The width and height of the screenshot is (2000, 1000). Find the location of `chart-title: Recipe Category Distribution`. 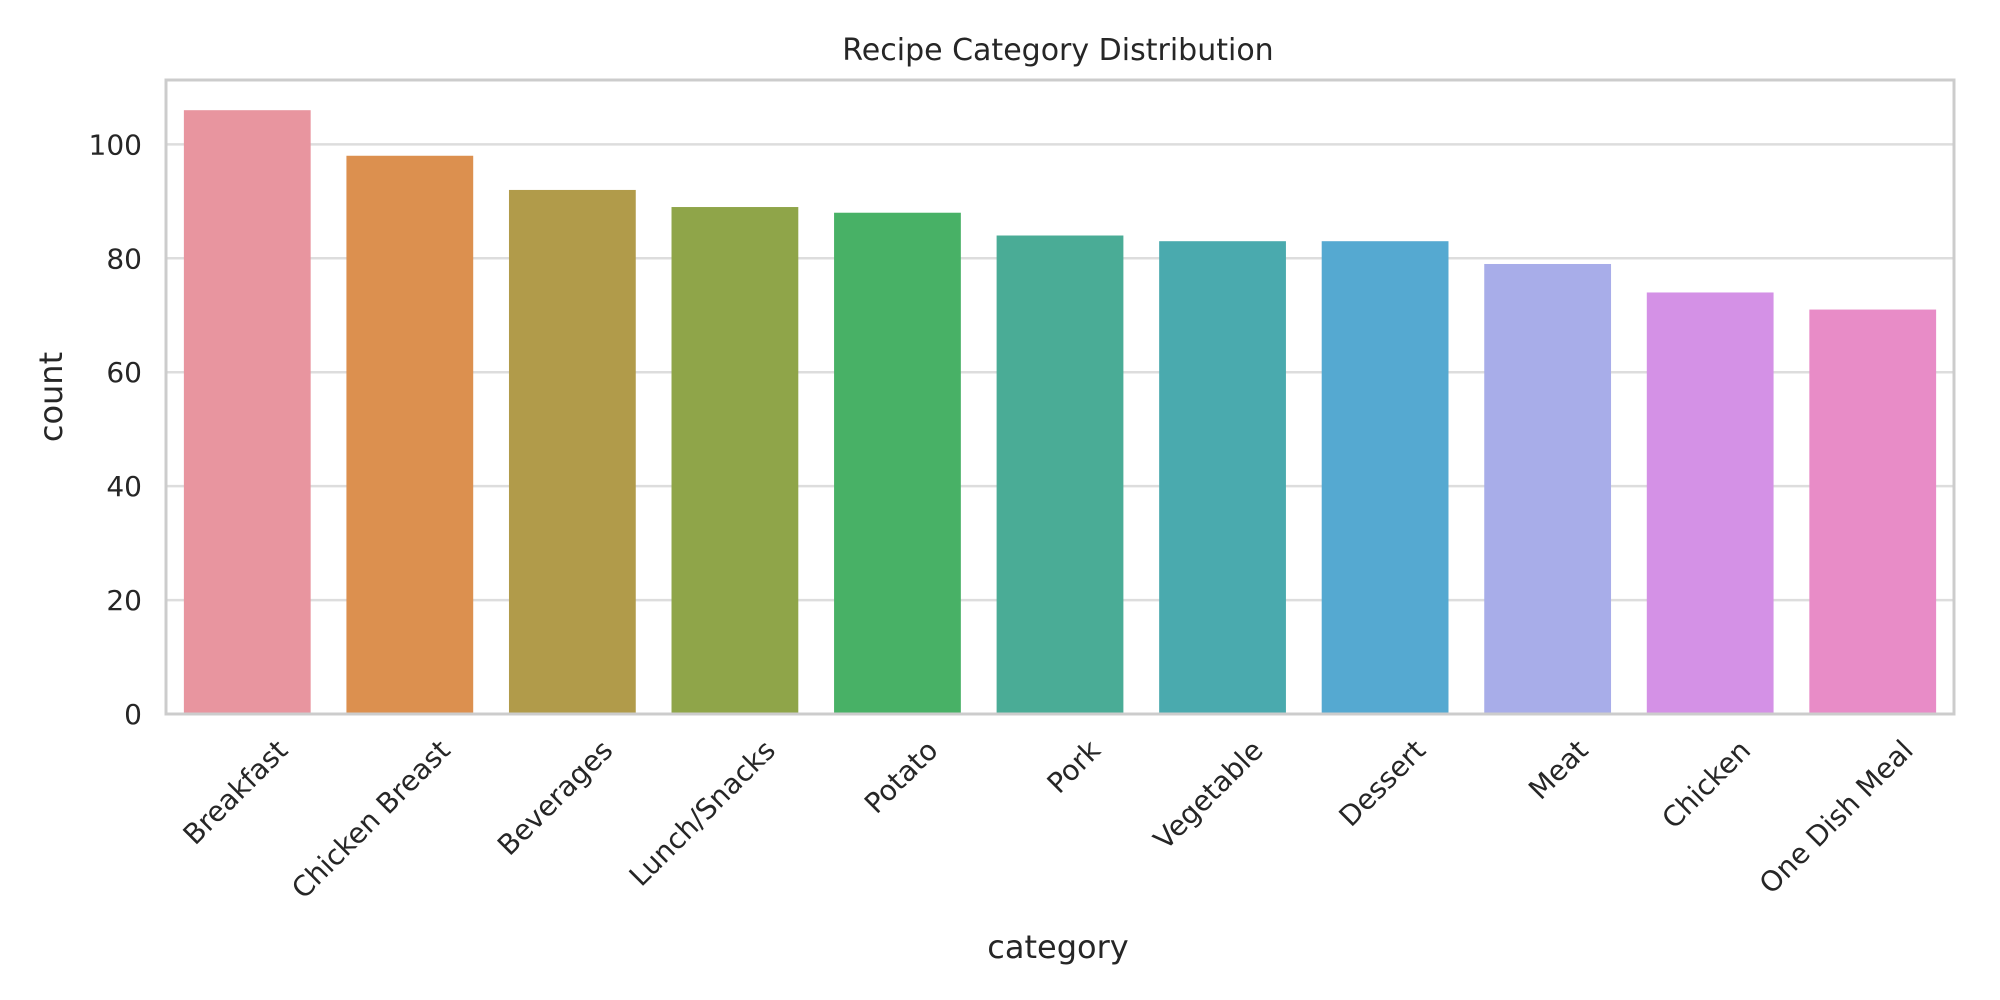

chart-title: Recipe Category Distribution is located at coordinates (1057, 50).